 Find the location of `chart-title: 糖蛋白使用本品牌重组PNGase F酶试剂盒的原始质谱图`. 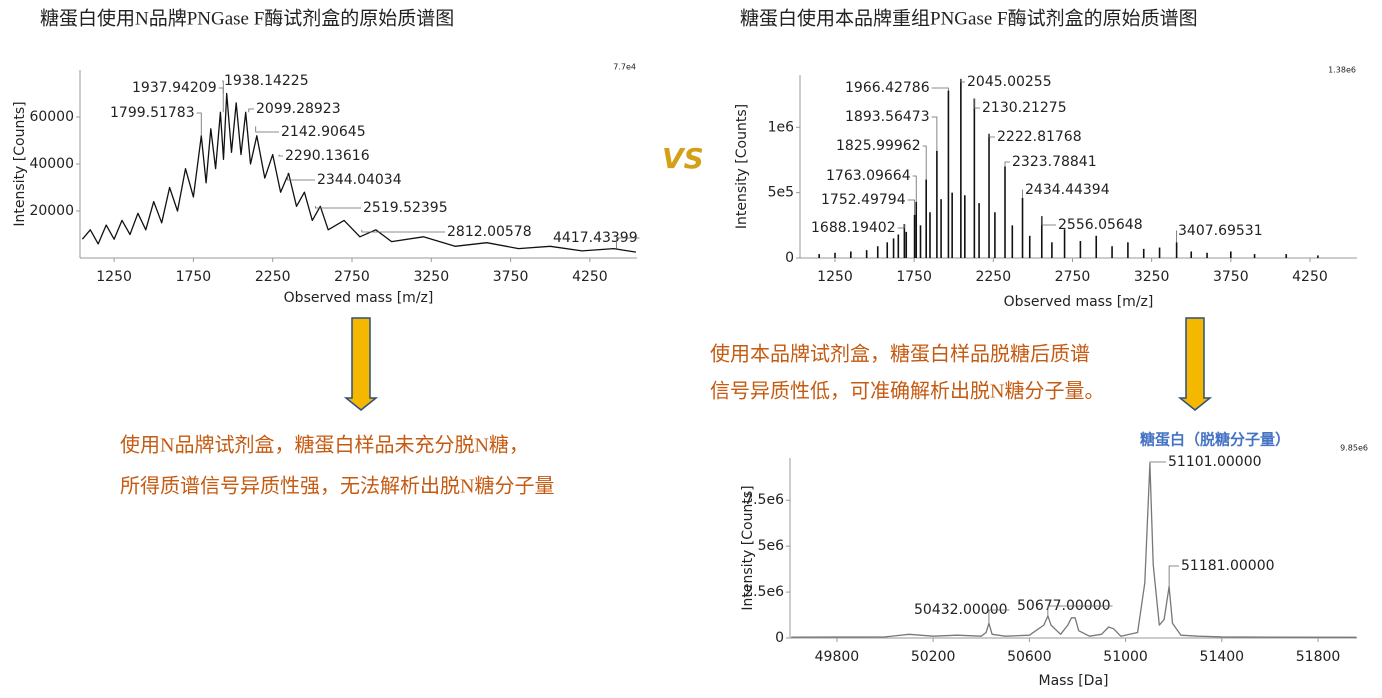

chart-title: 糖蛋白使用本品牌重组PNGase F酶试剂盒的原始质谱图 is located at coordinates (969, 18).